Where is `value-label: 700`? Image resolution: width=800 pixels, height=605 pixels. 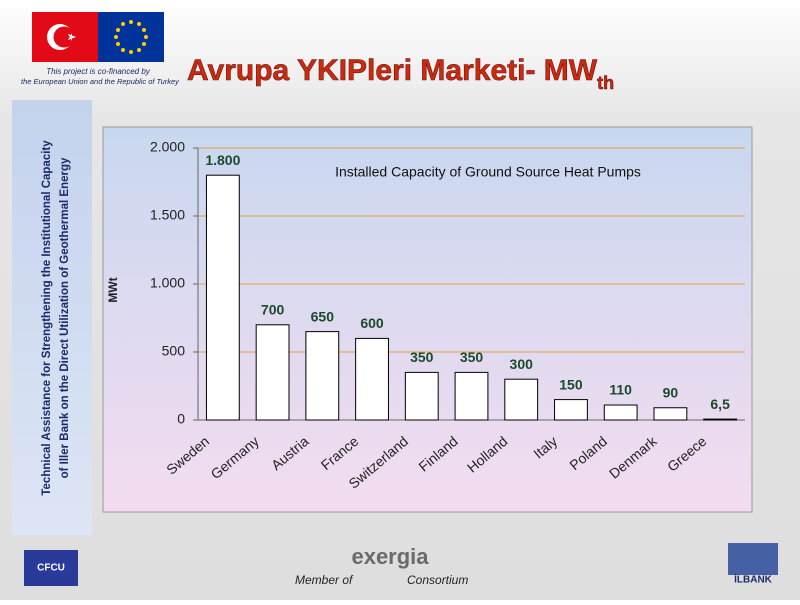
value-label: 700 is located at coordinates (273, 310).